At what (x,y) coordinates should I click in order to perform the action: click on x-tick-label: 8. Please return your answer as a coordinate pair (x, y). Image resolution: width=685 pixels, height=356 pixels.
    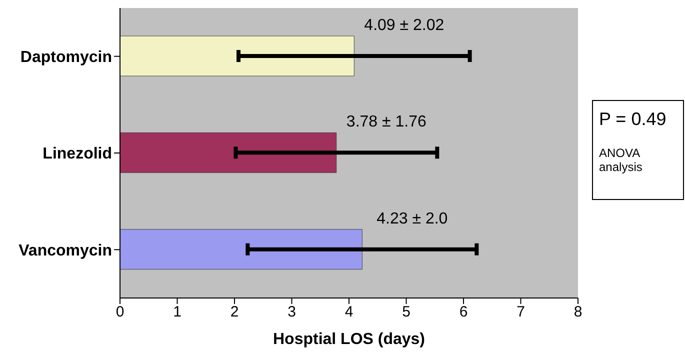
    Looking at the image, I should click on (578, 312).